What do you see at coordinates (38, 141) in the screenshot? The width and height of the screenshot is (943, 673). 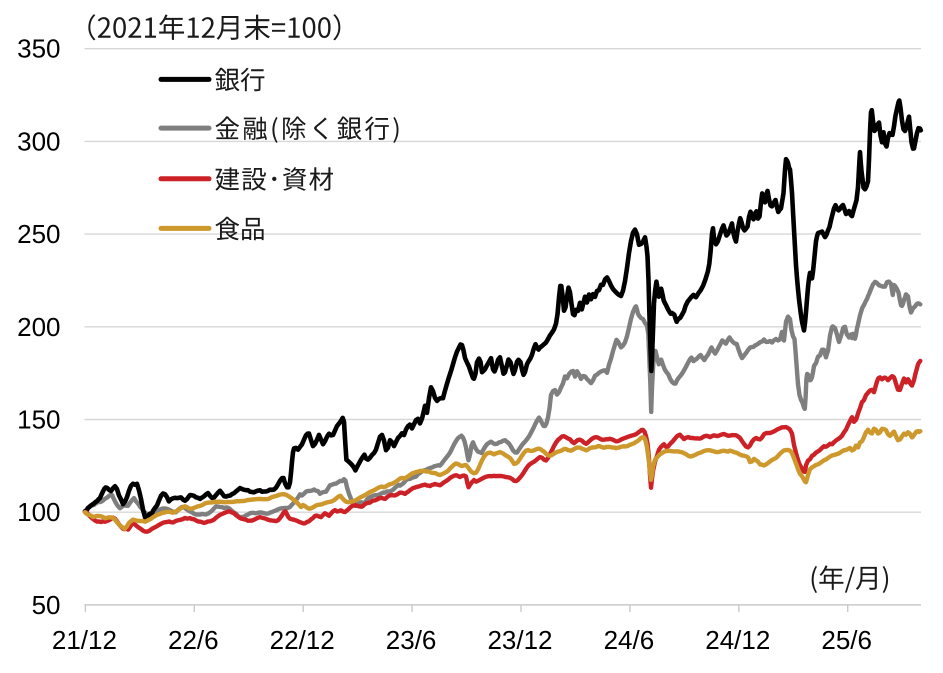 I see `svg-text: 300` at bounding box center [38, 141].